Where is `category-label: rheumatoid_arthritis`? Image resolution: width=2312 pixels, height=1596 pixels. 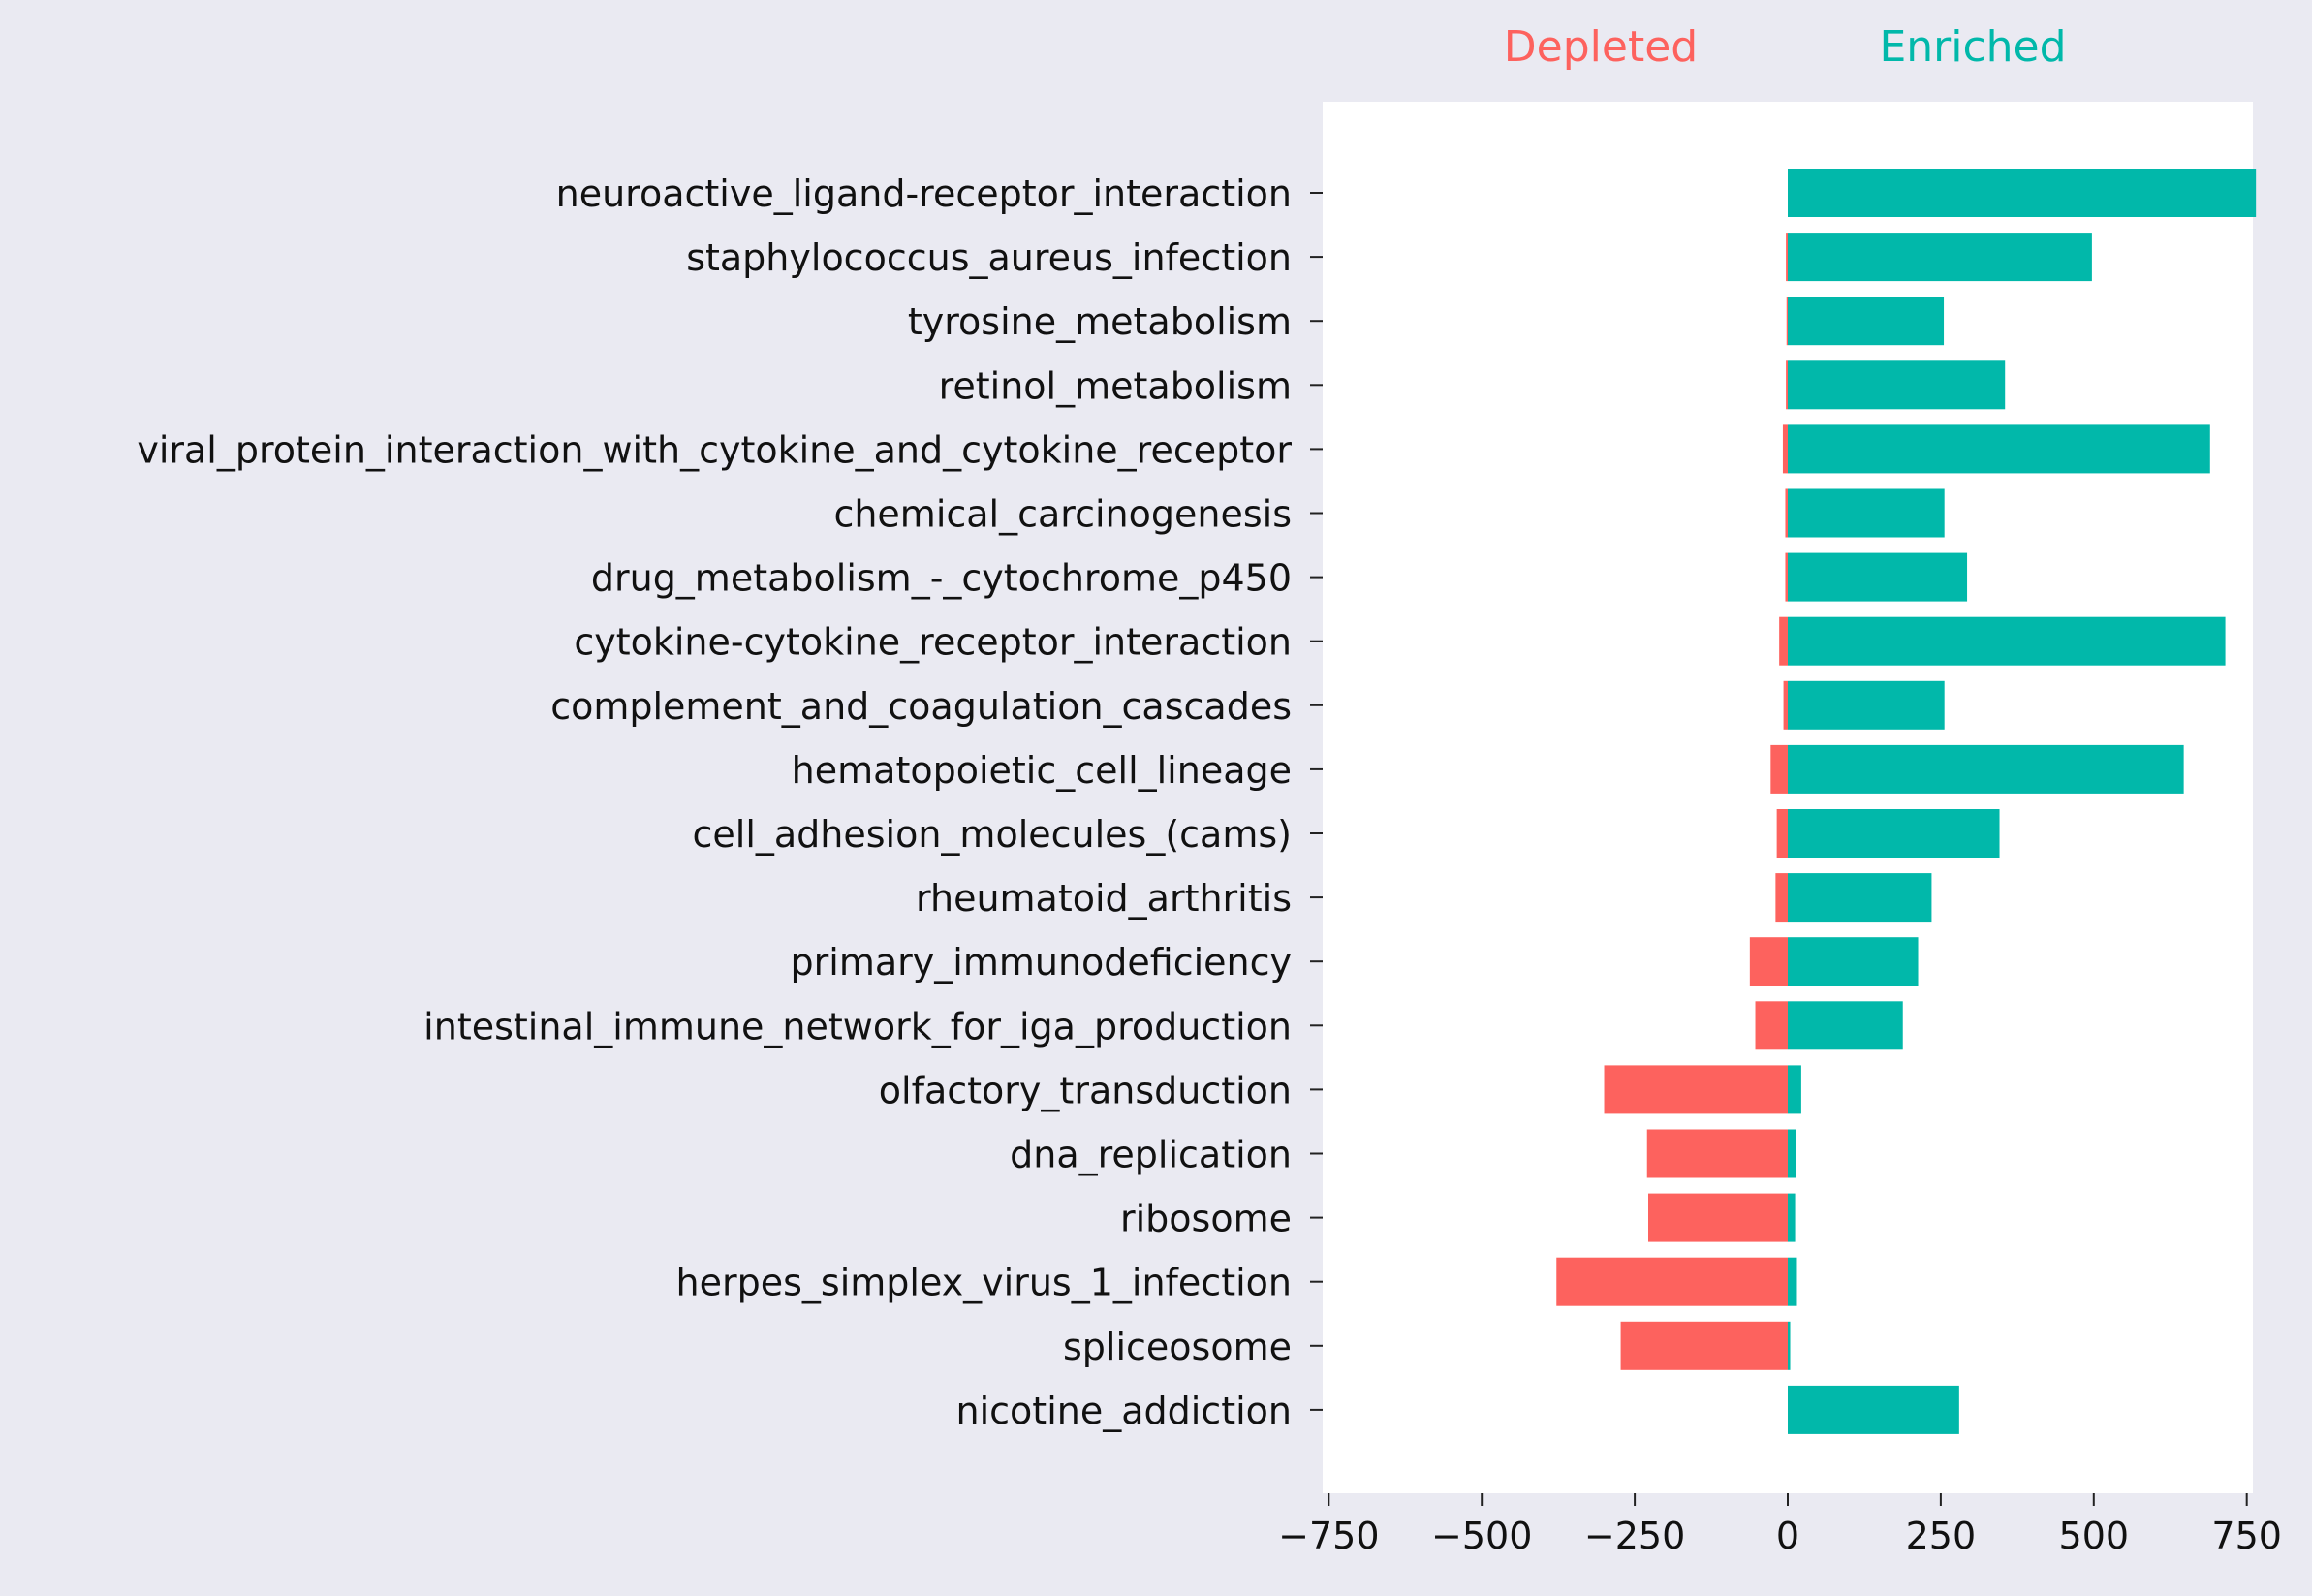 category-label: rheumatoid_arthritis is located at coordinates (1104, 898).